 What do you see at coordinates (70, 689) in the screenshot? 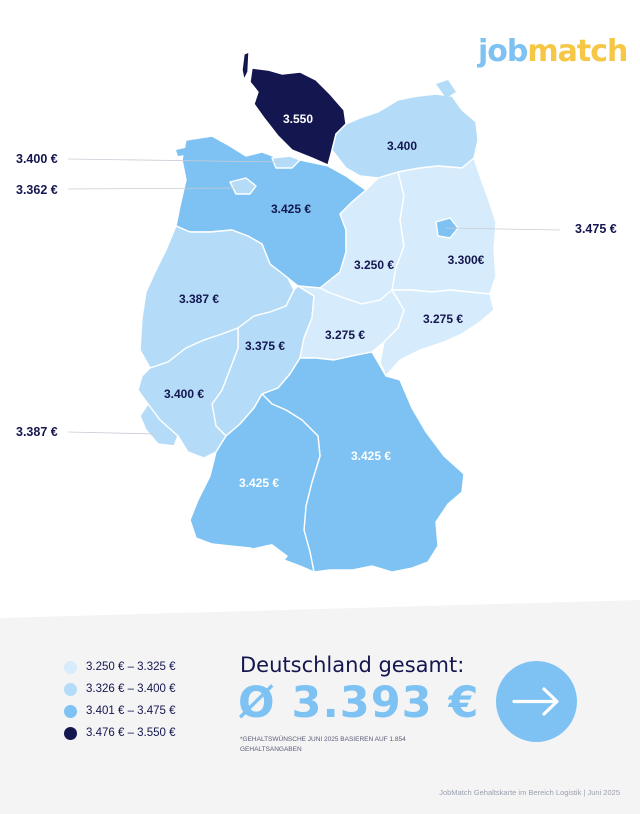
I see `legend-dot-tier2` at bounding box center [70, 689].